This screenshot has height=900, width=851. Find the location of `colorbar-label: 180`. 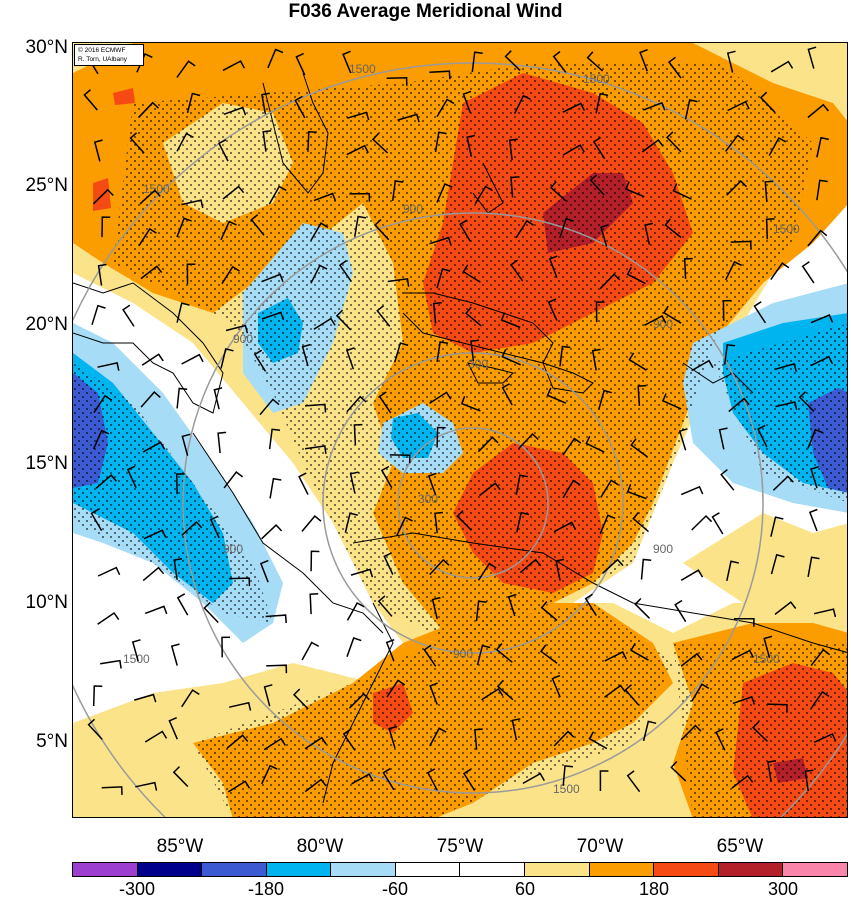

colorbar-label: 180 is located at coordinates (654, 889).